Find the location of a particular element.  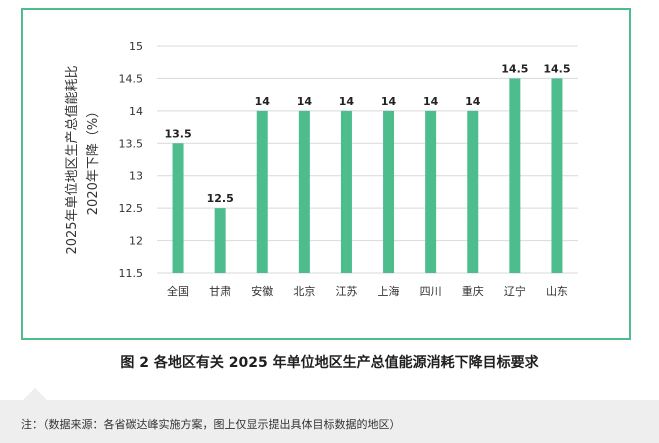

note-bar is located at coordinates (329, 421).